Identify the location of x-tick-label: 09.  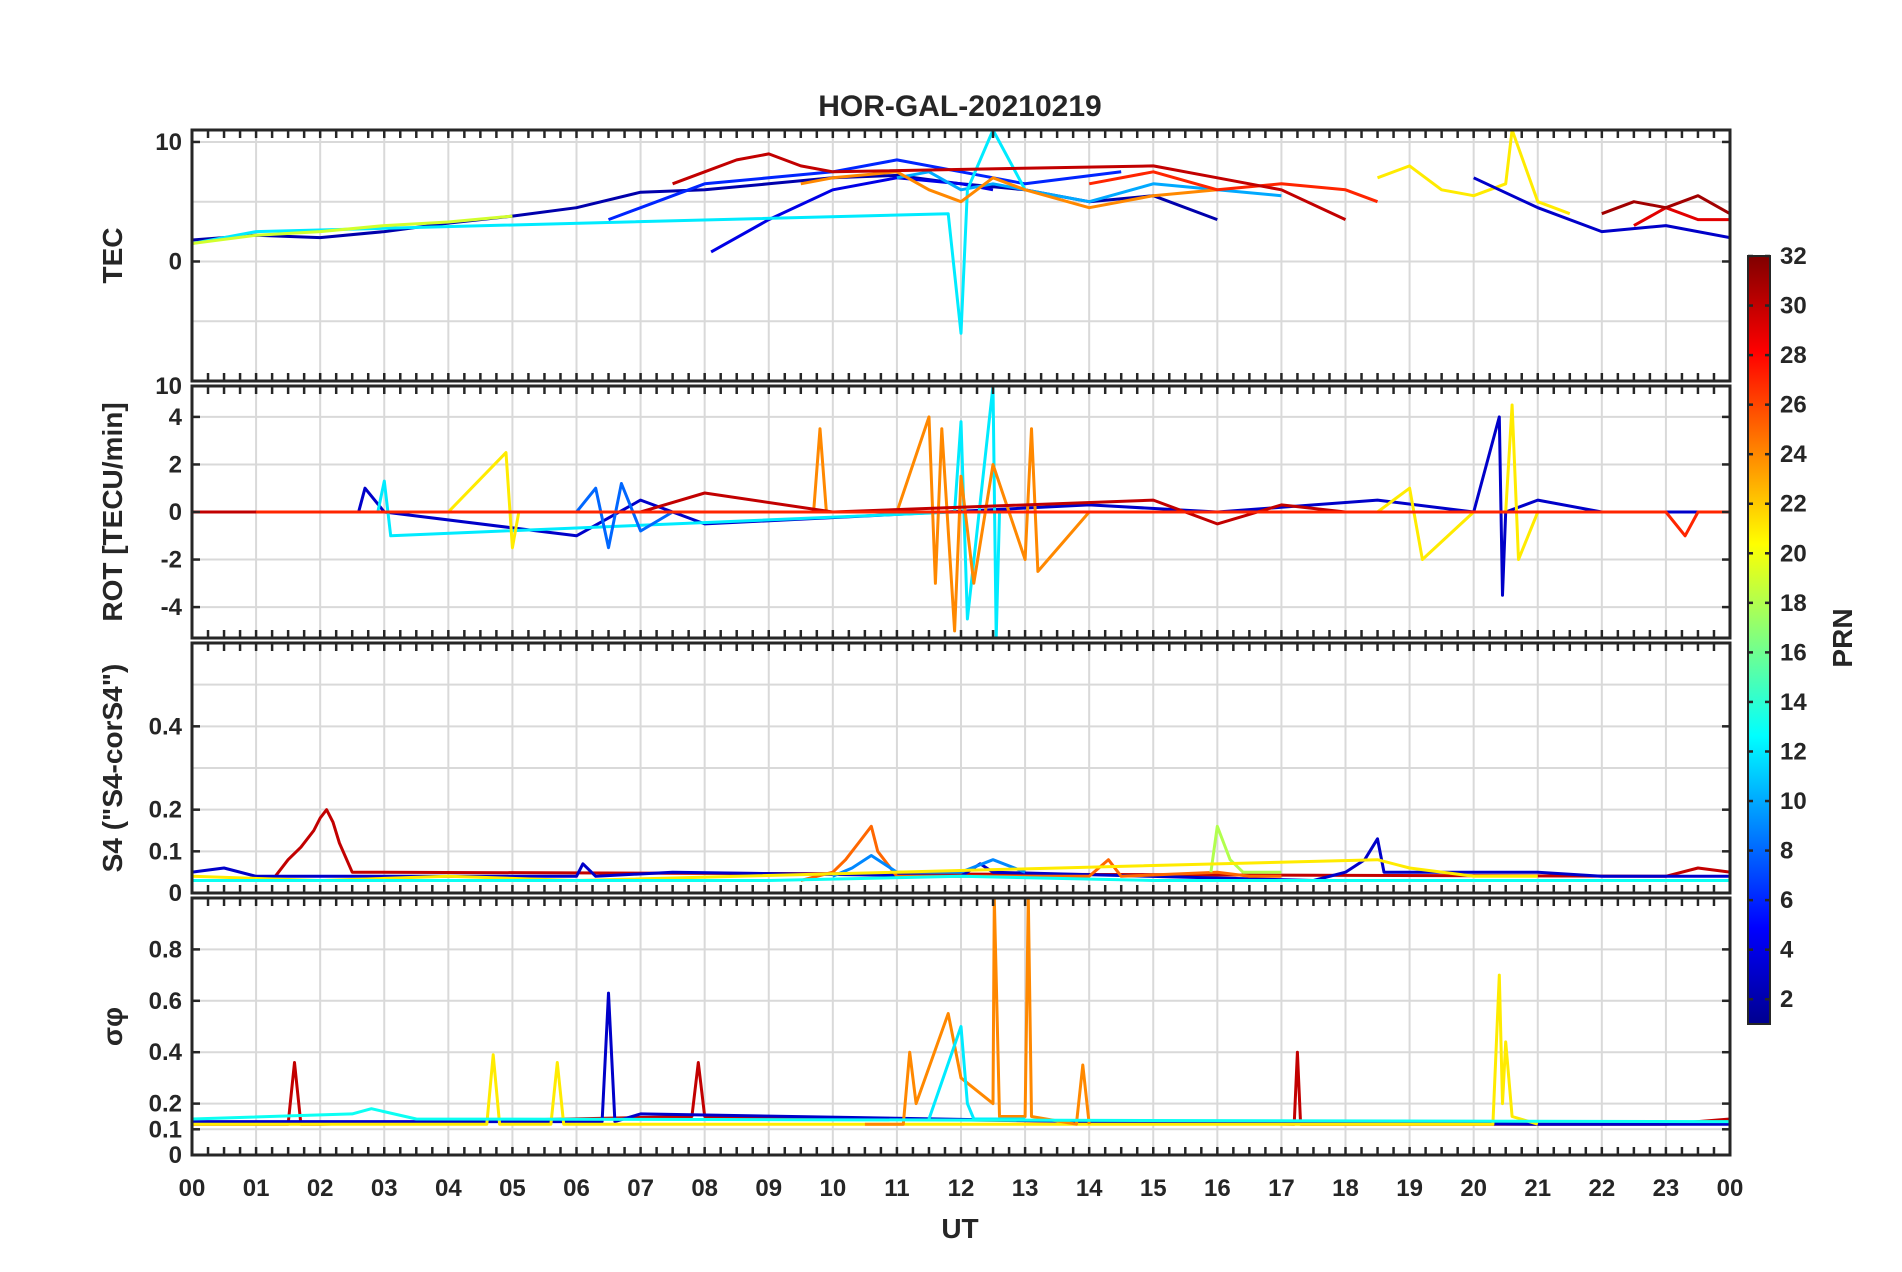
(768, 1188).